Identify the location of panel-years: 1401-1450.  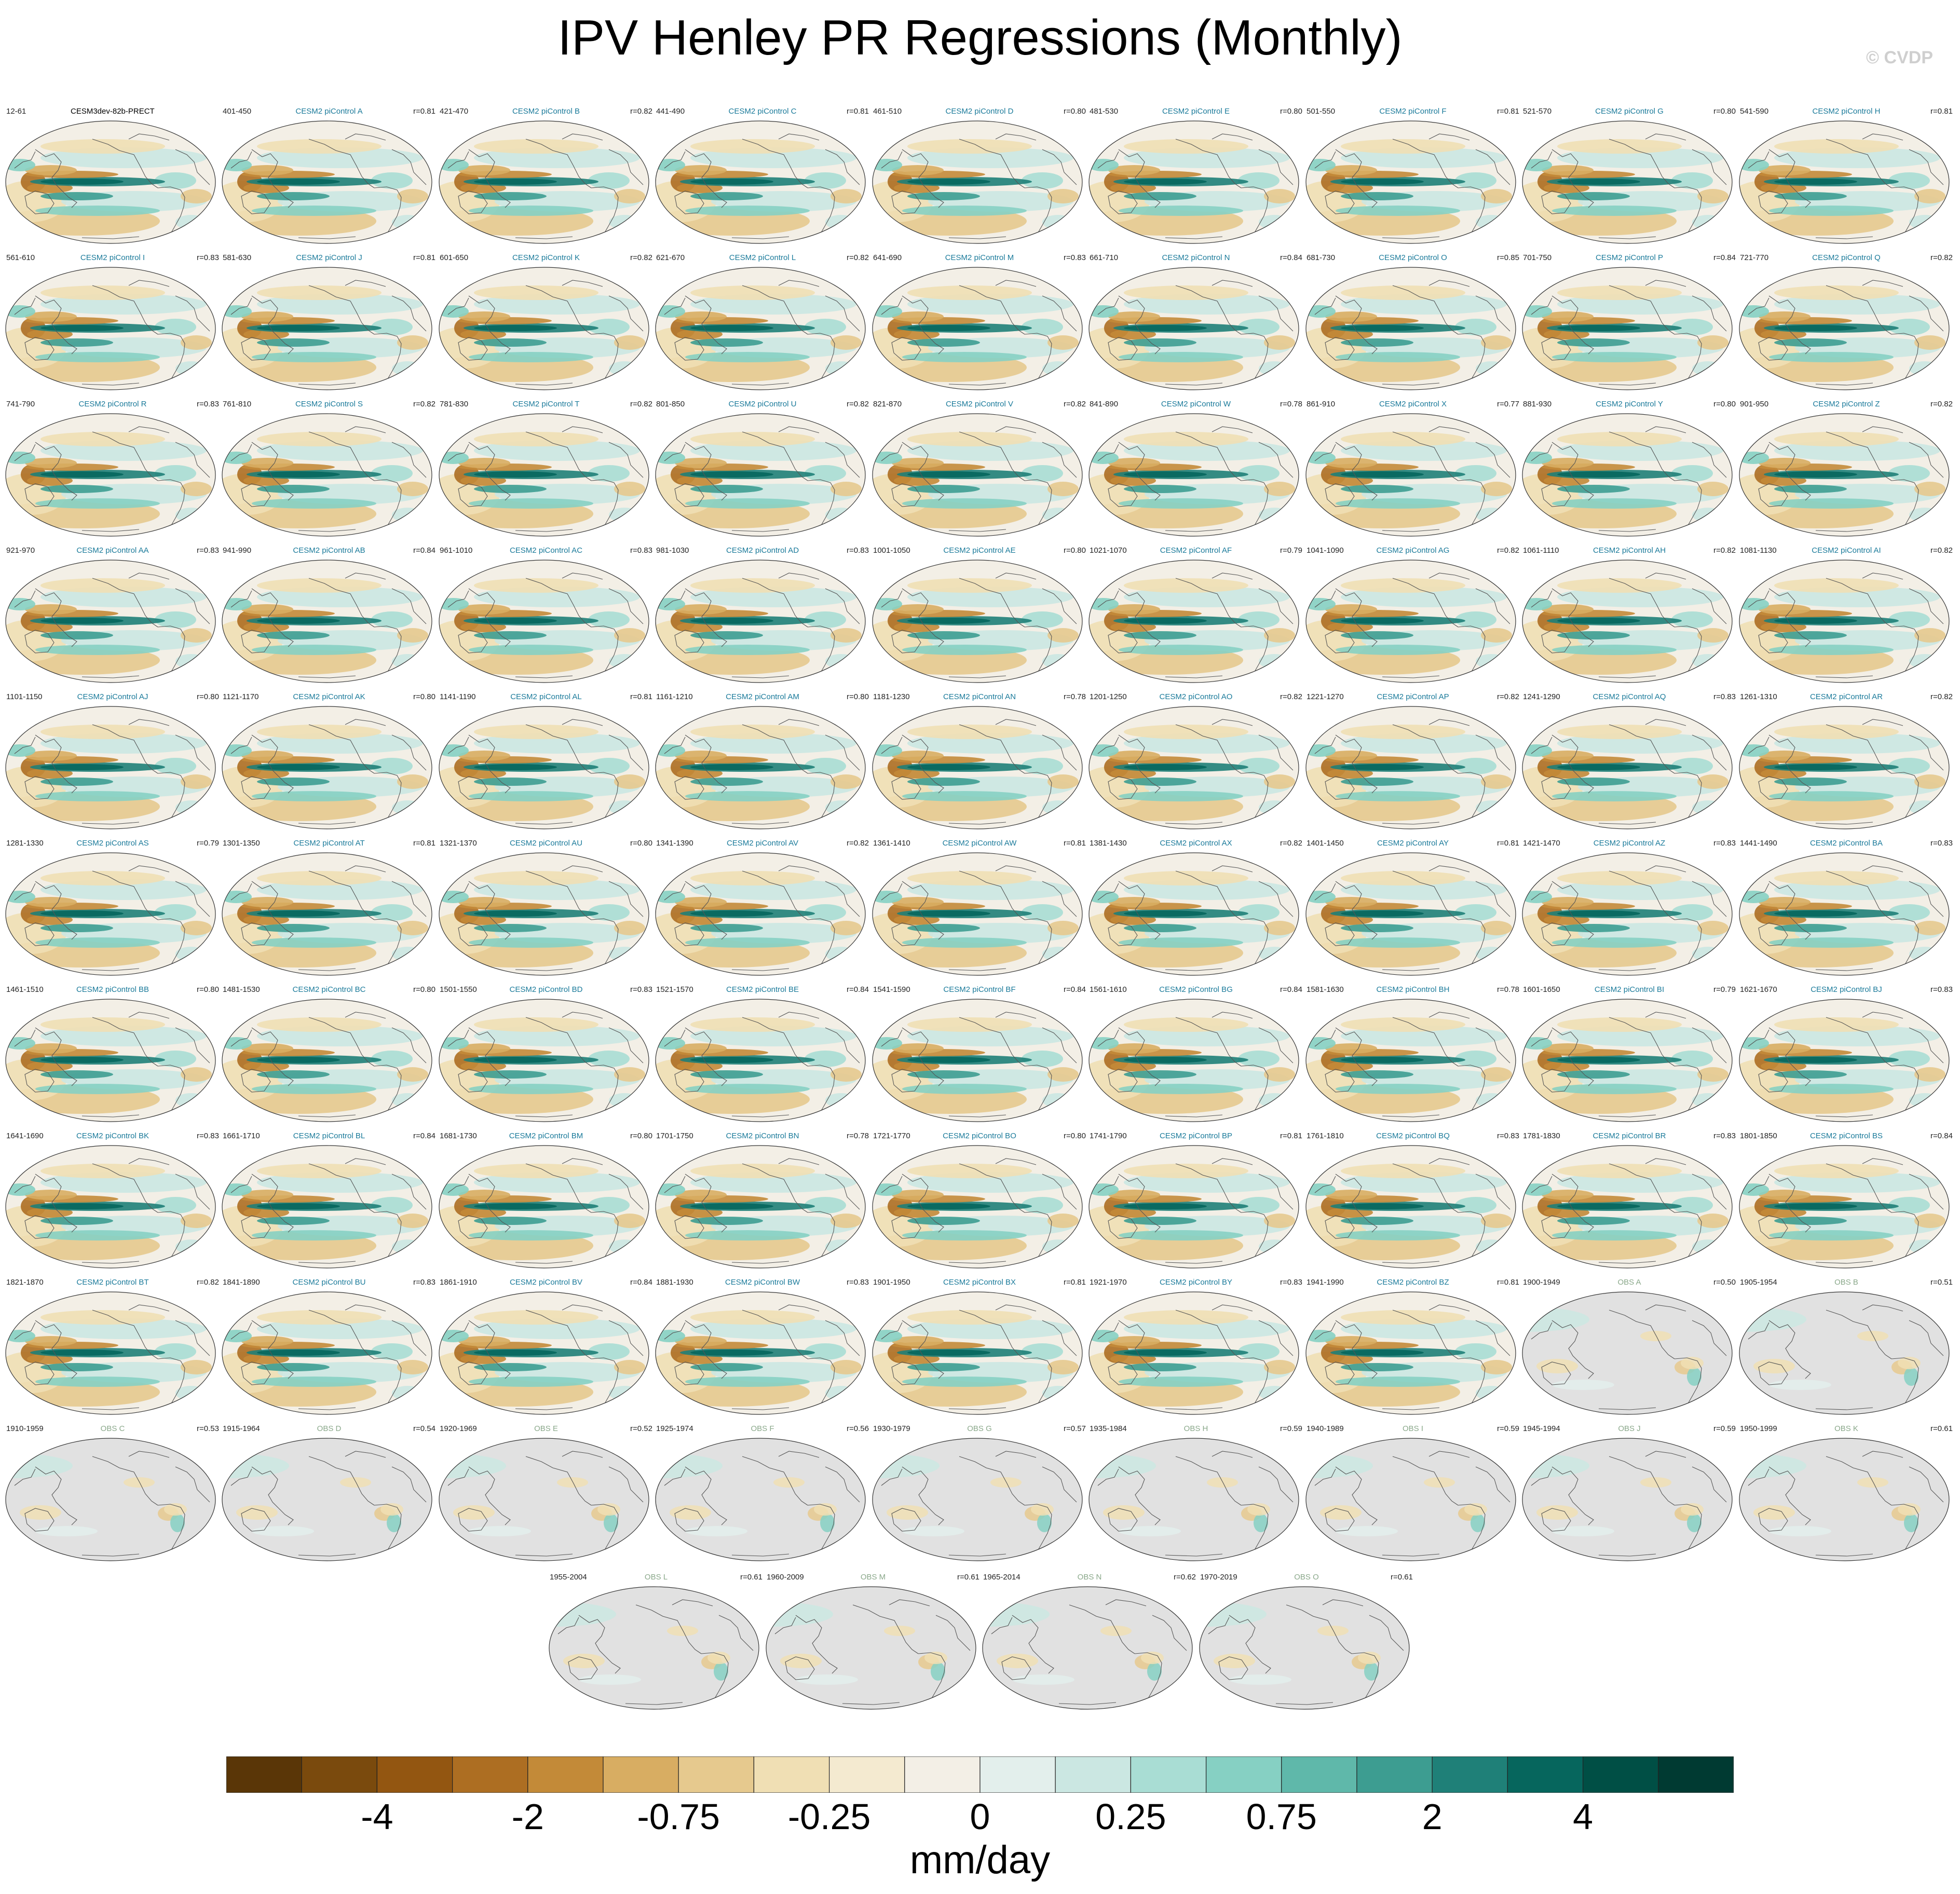
(1325, 843).